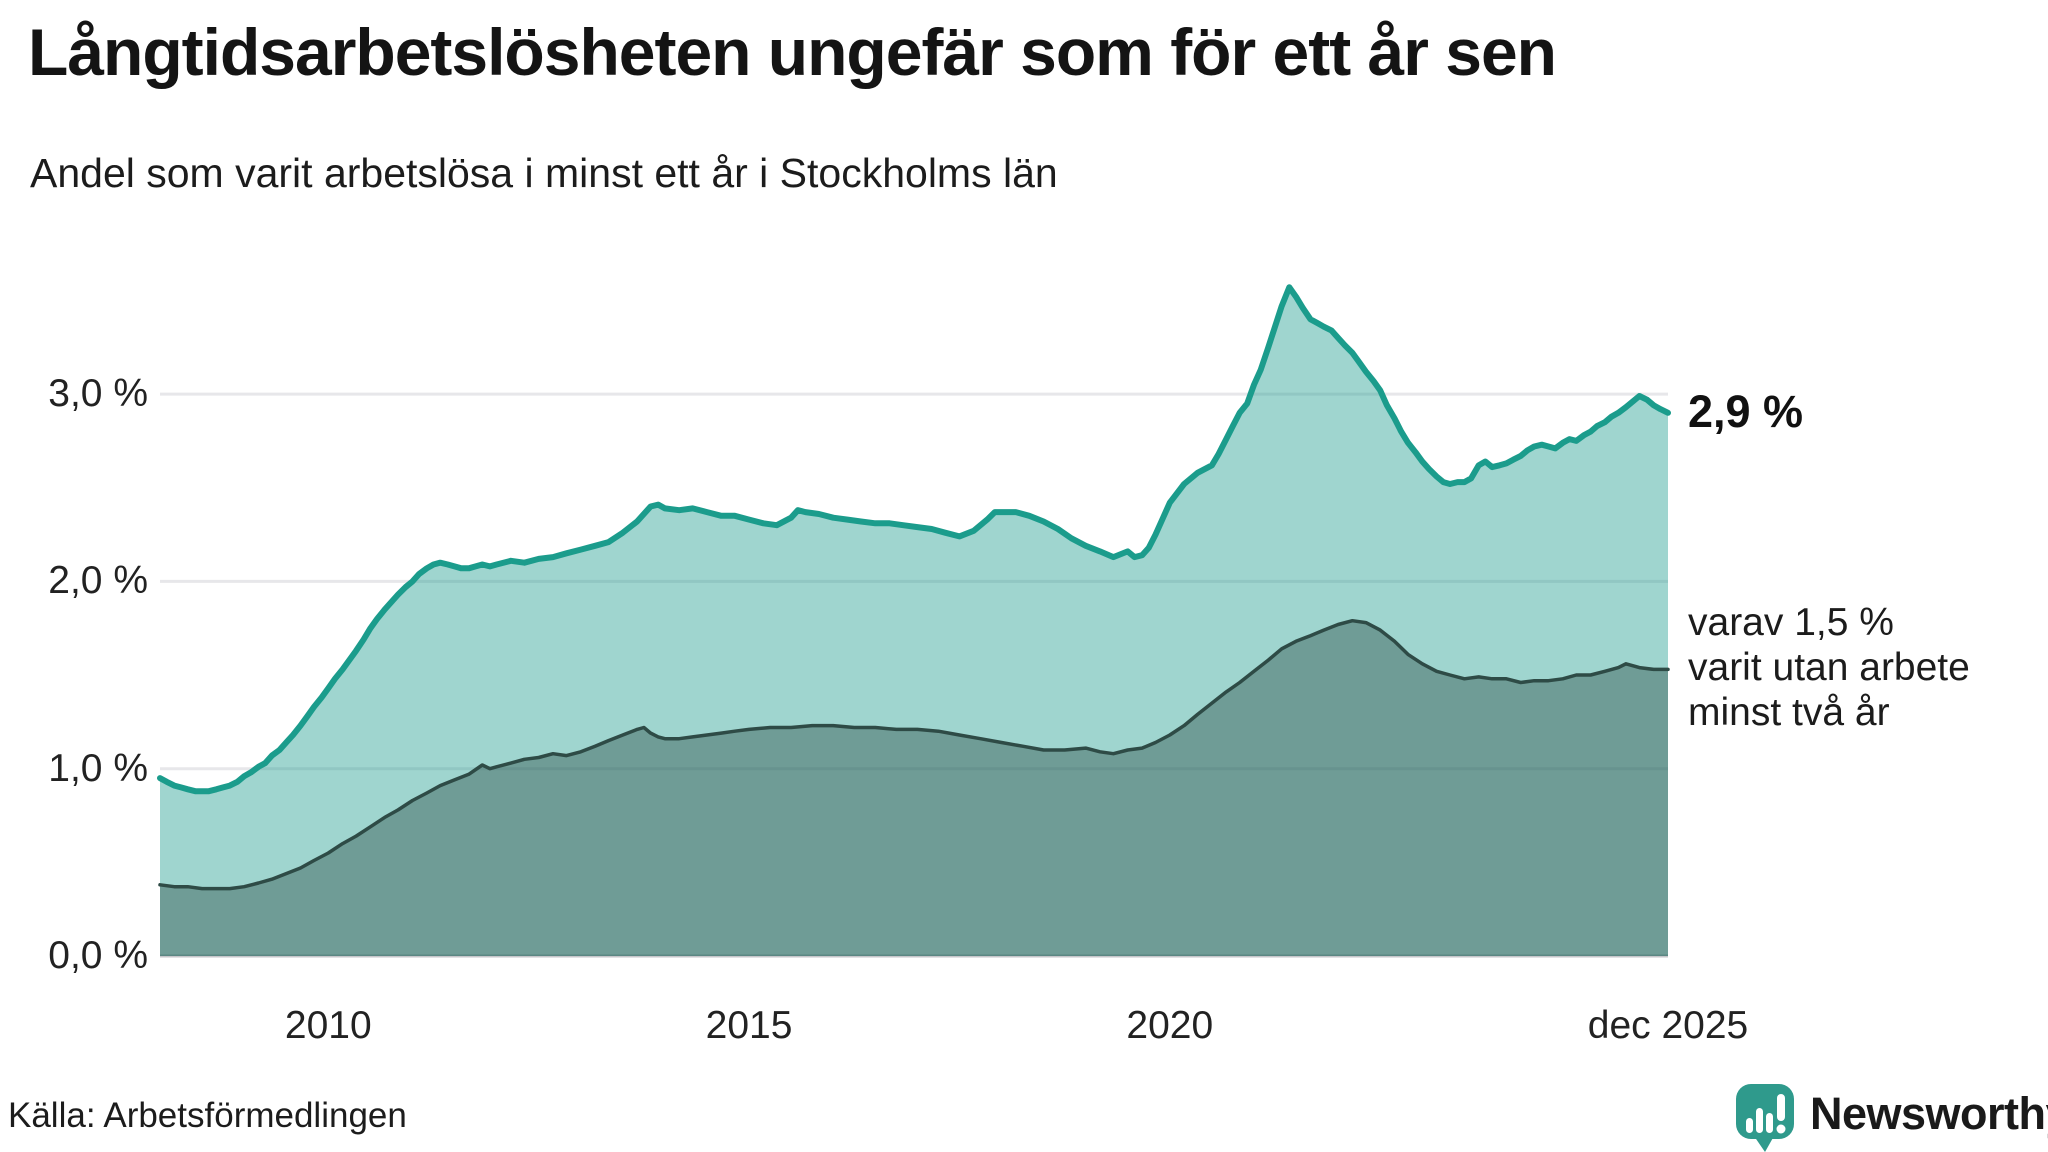 Image resolution: width=2048 pixels, height=1152 pixels. Describe the element at coordinates (98, 955) in the screenshot. I see `y-axis-label: 0,0 %` at that location.